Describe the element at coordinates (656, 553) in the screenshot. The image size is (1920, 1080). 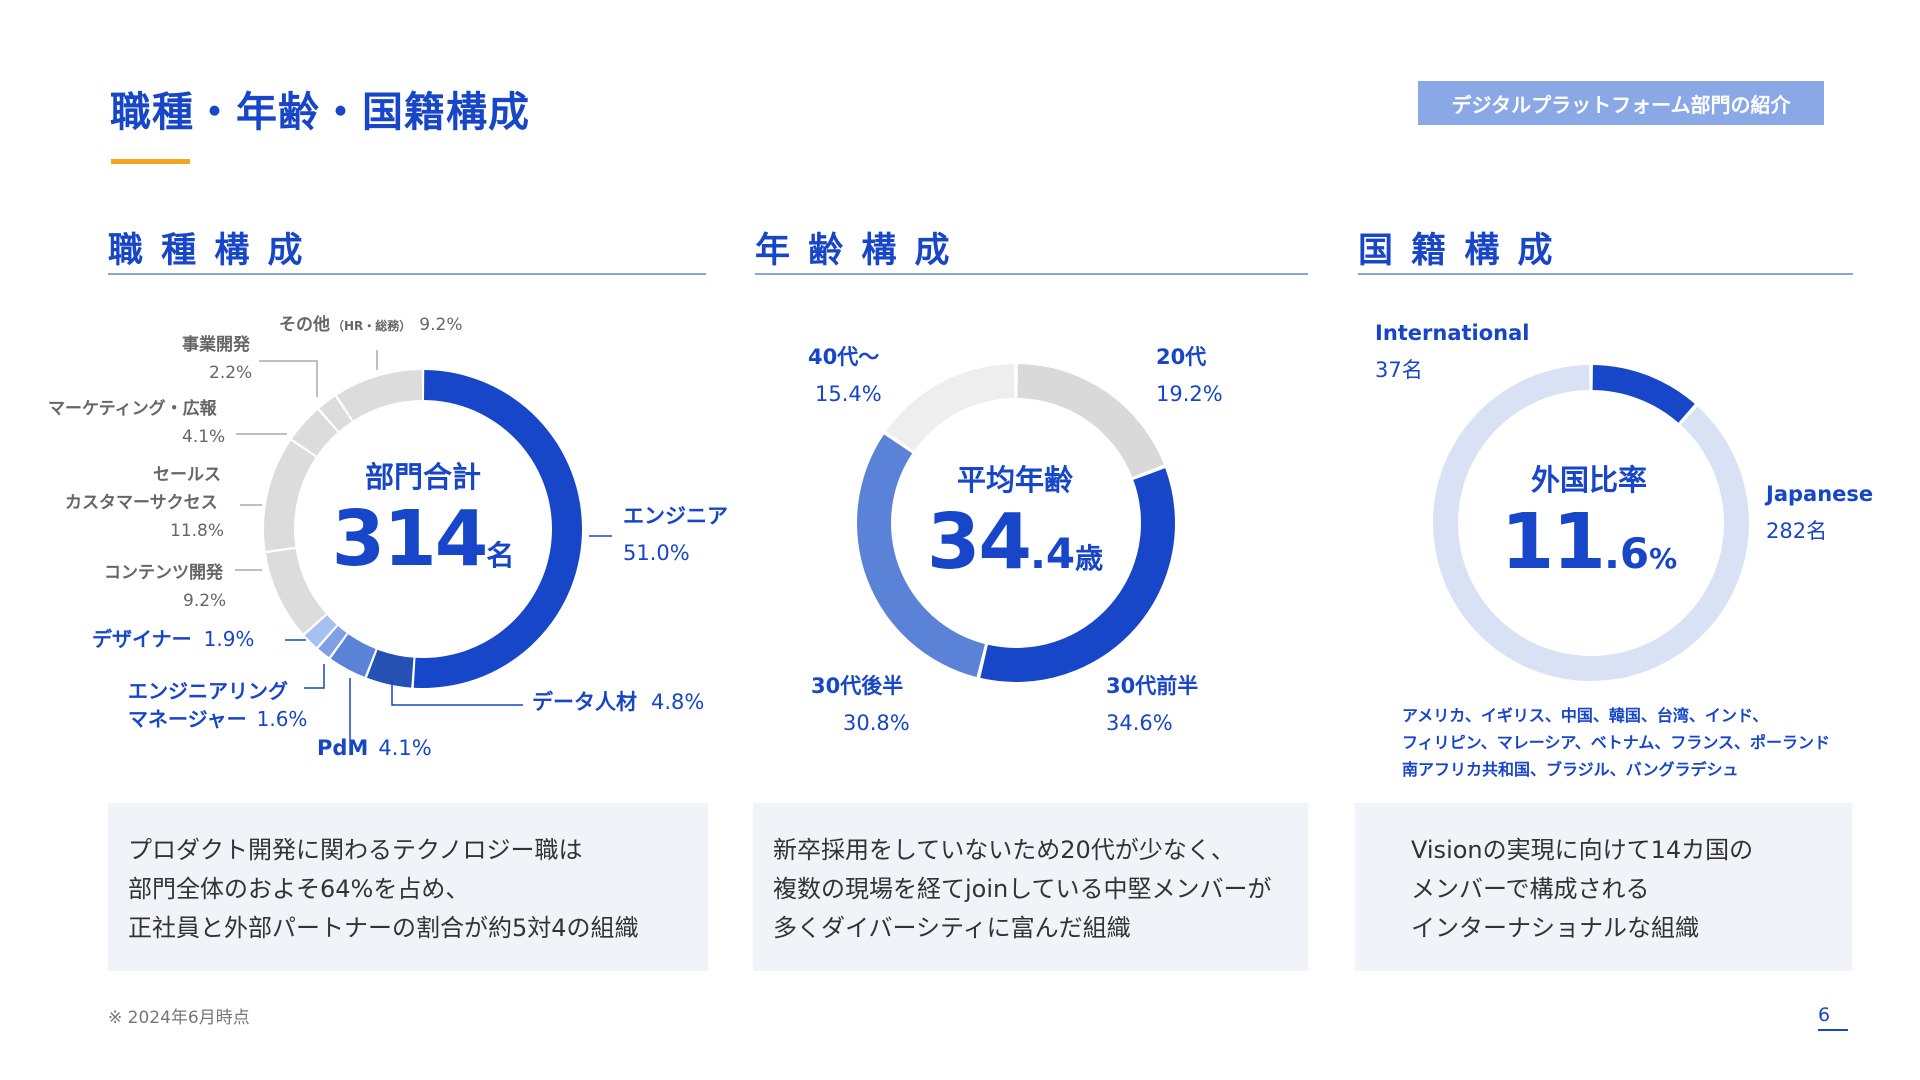
I see `value-engineer: 51.0%` at that location.